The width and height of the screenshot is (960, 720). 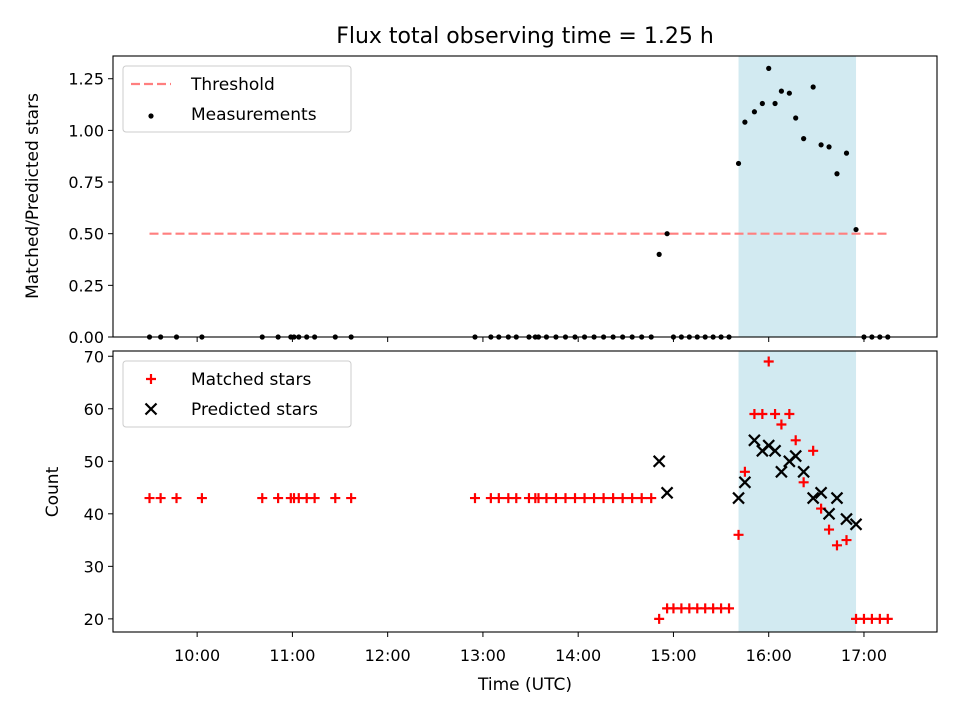 What do you see at coordinates (94, 566) in the screenshot?
I see `bottom-y-tick-label: 30` at bounding box center [94, 566].